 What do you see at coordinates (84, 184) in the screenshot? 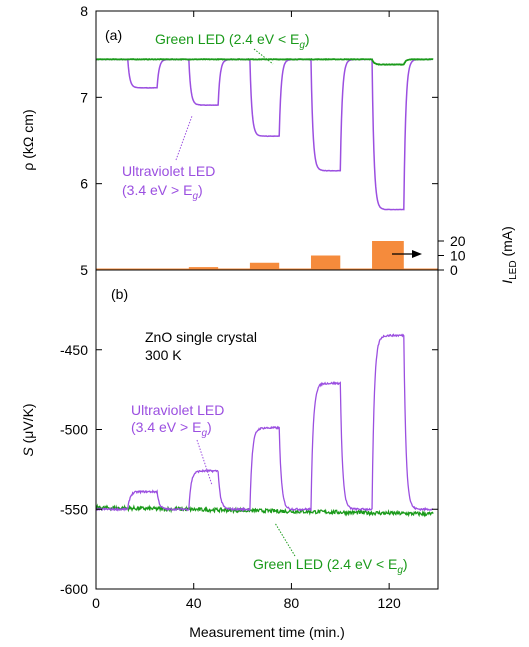
I see `y-tick-label-a: 6` at bounding box center [84, 184].